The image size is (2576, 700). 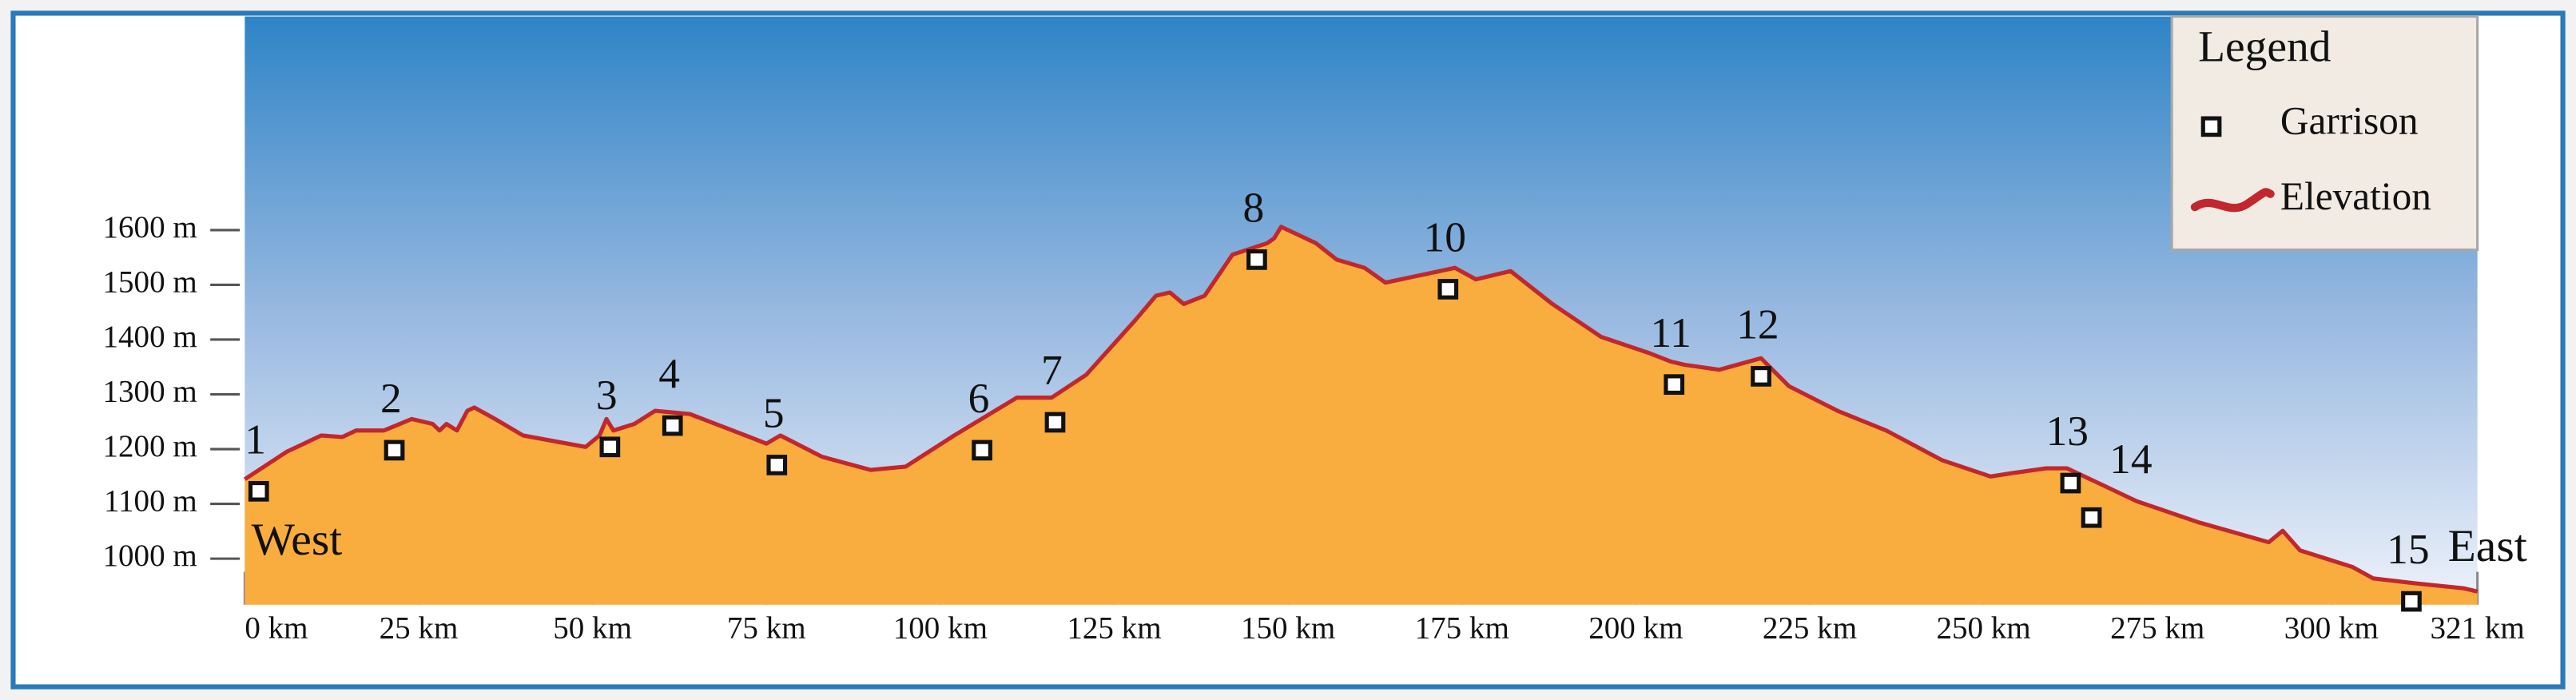 What do you see at coordinates (150, 337) in the screenshot?
I see `y-tick-label: 1400 m` at bounding box center [150, 337].